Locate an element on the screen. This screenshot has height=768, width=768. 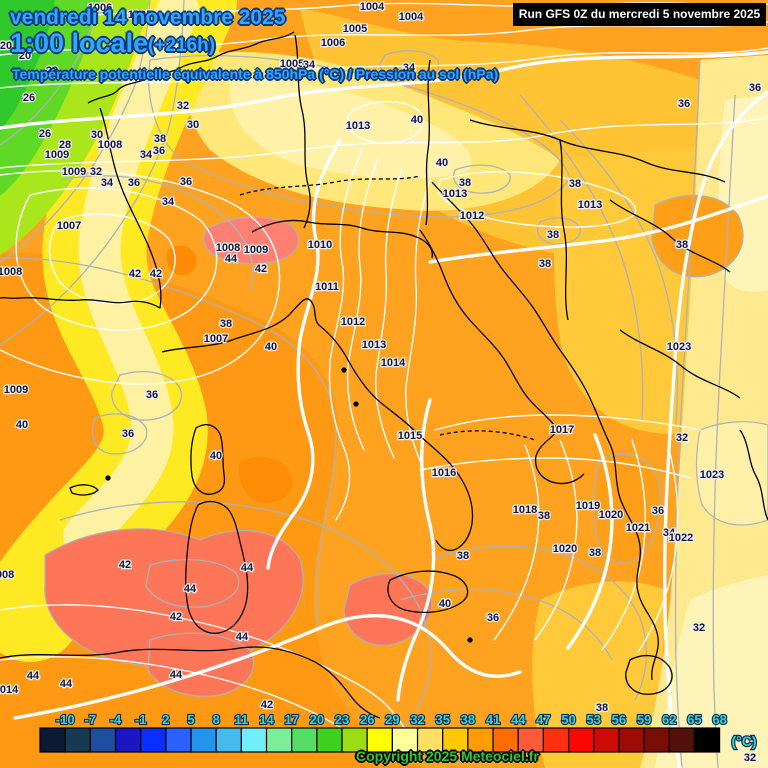
map-label: 1023 is located at coordinates (679, 347).